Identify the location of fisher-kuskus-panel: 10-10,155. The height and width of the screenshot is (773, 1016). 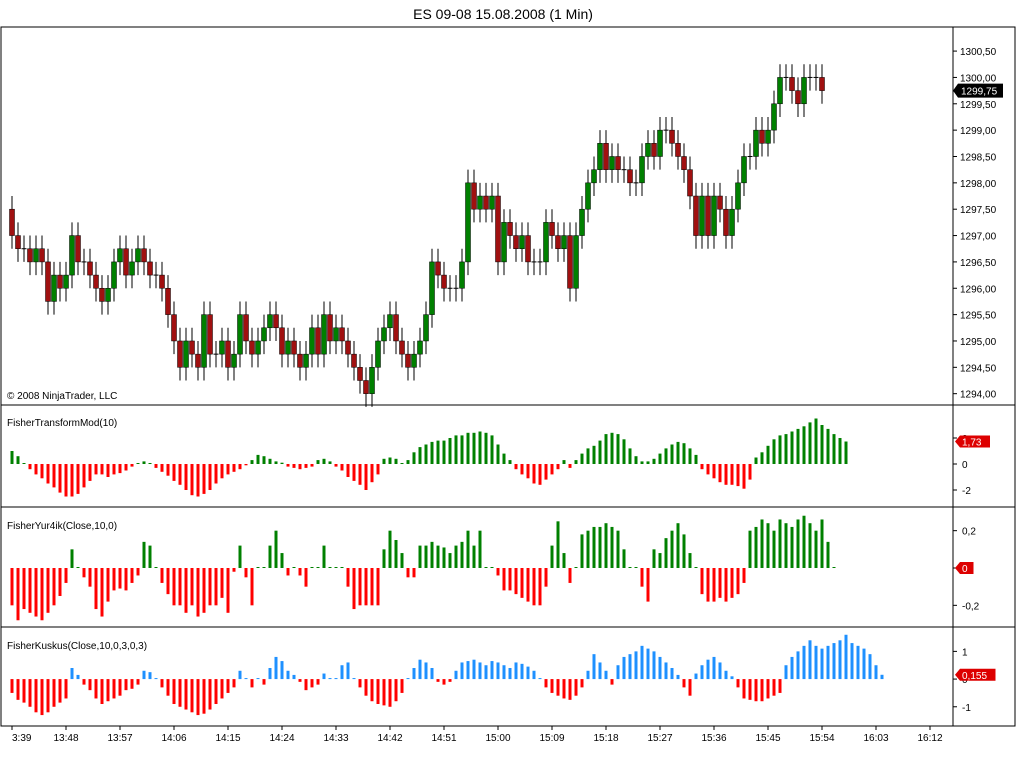
(503, 675).